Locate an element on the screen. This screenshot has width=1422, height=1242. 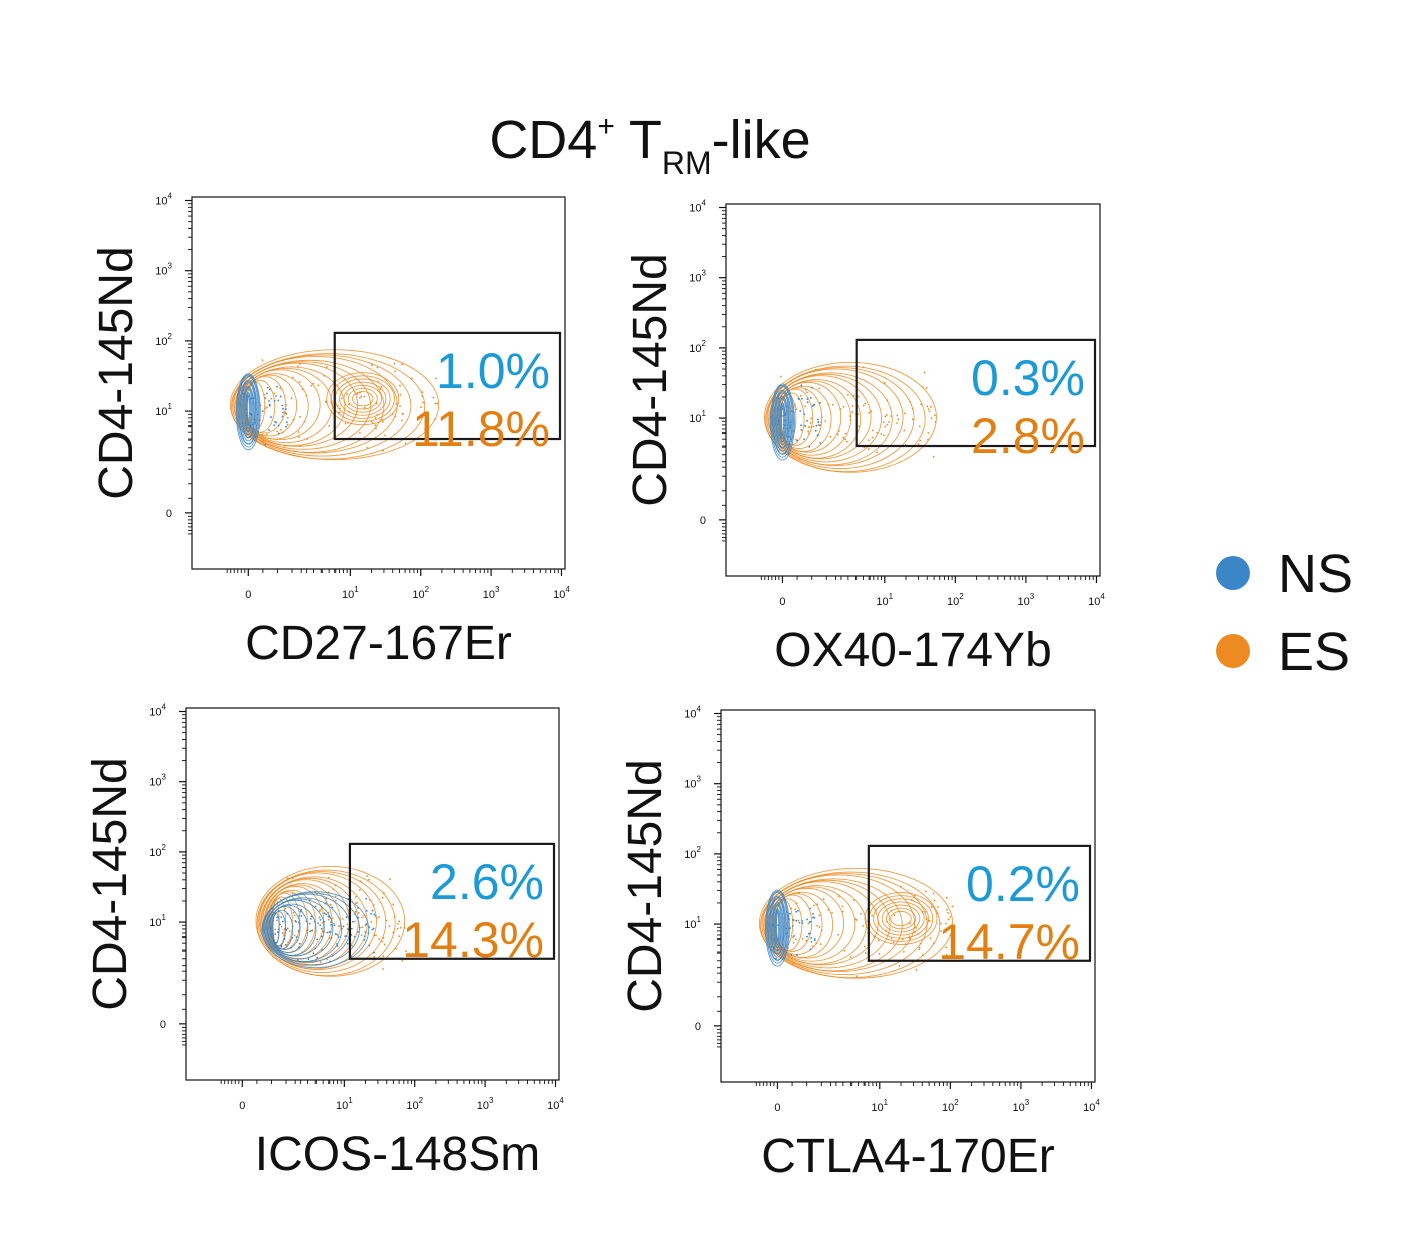
y-axis-label: CD4-145Nd is located at coordinates (116, 372).